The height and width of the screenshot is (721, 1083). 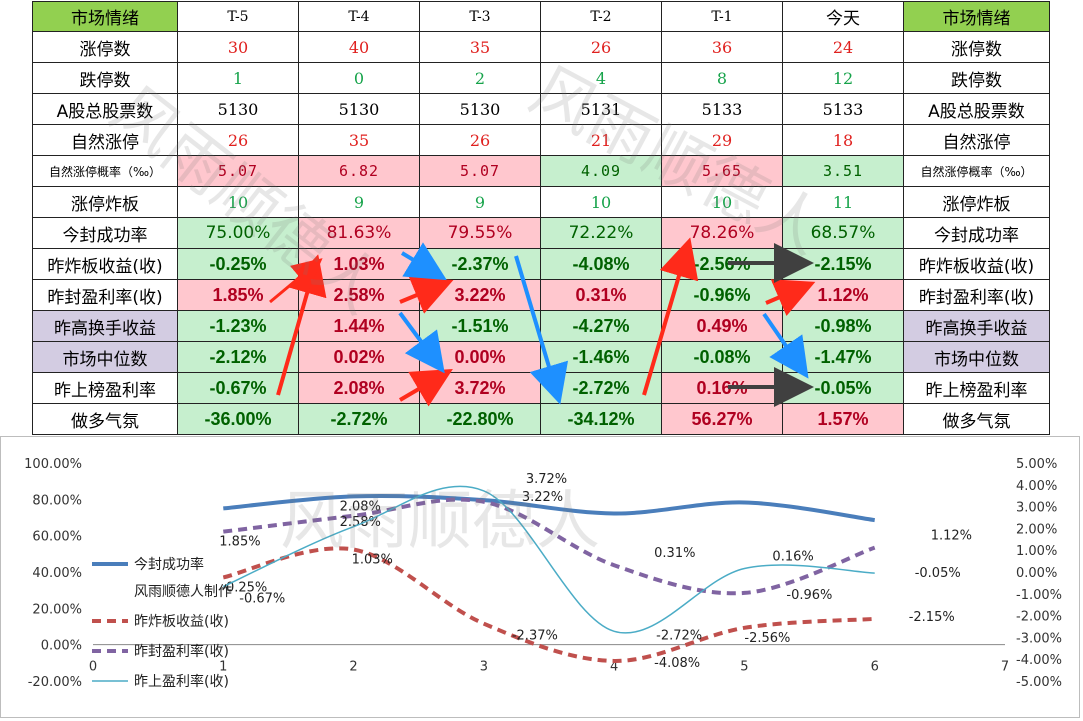 I want to click on metric-value: 6.82, so click(x=359, y=171).